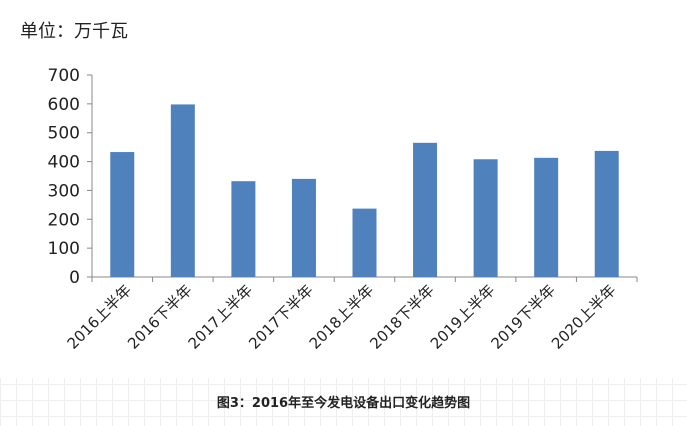  Describe the element at coordinates (64, 191) in the screenshot. I see `y-tick-label: 300` at that location.